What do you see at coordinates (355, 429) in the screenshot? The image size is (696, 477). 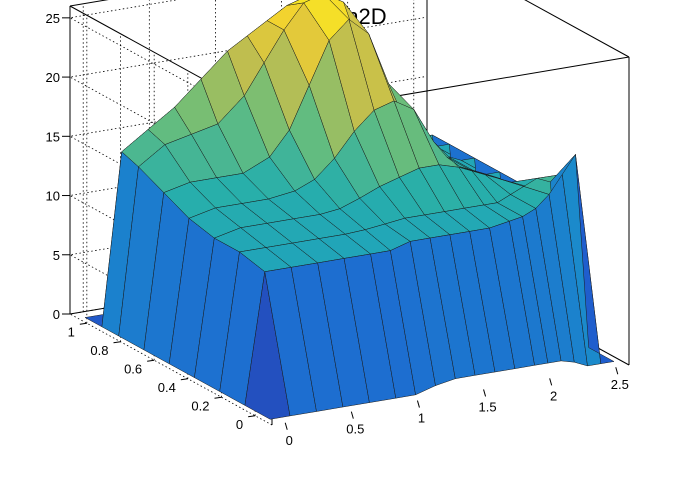 I see `x-tick-label: 0.5` at bounding box center [355, 429].